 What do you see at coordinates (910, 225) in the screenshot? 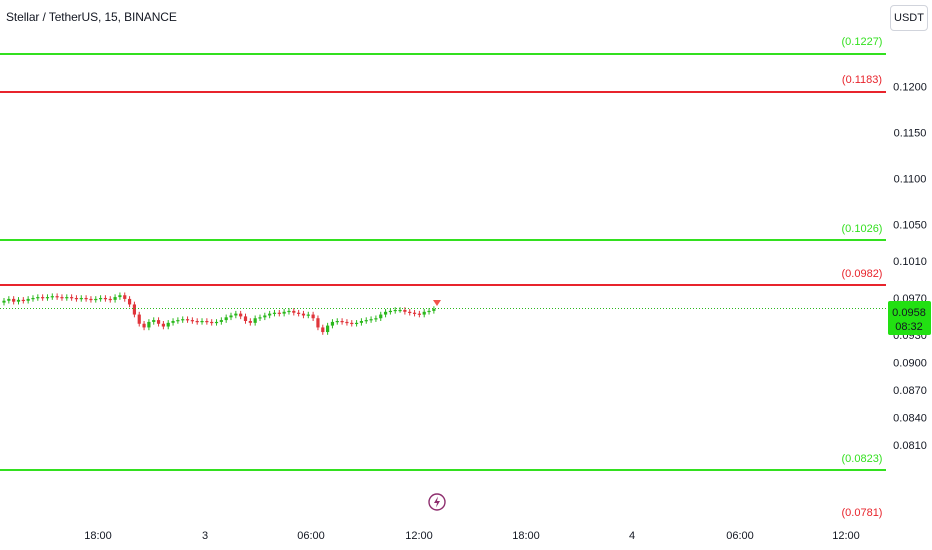
I see `y-tick-label: 0.1050` at bounding box center [910, 225].